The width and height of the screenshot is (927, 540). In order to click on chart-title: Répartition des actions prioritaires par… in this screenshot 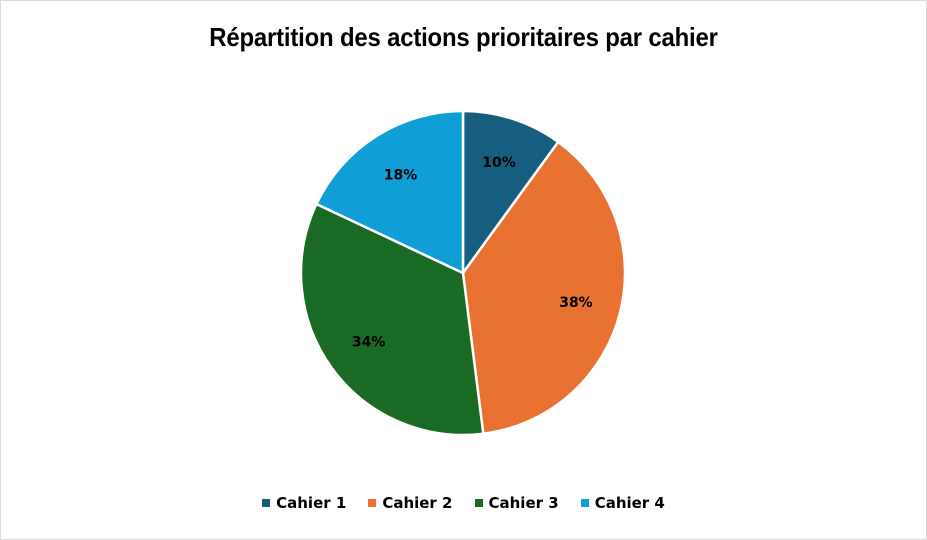, I will do `click(463, 37)`.